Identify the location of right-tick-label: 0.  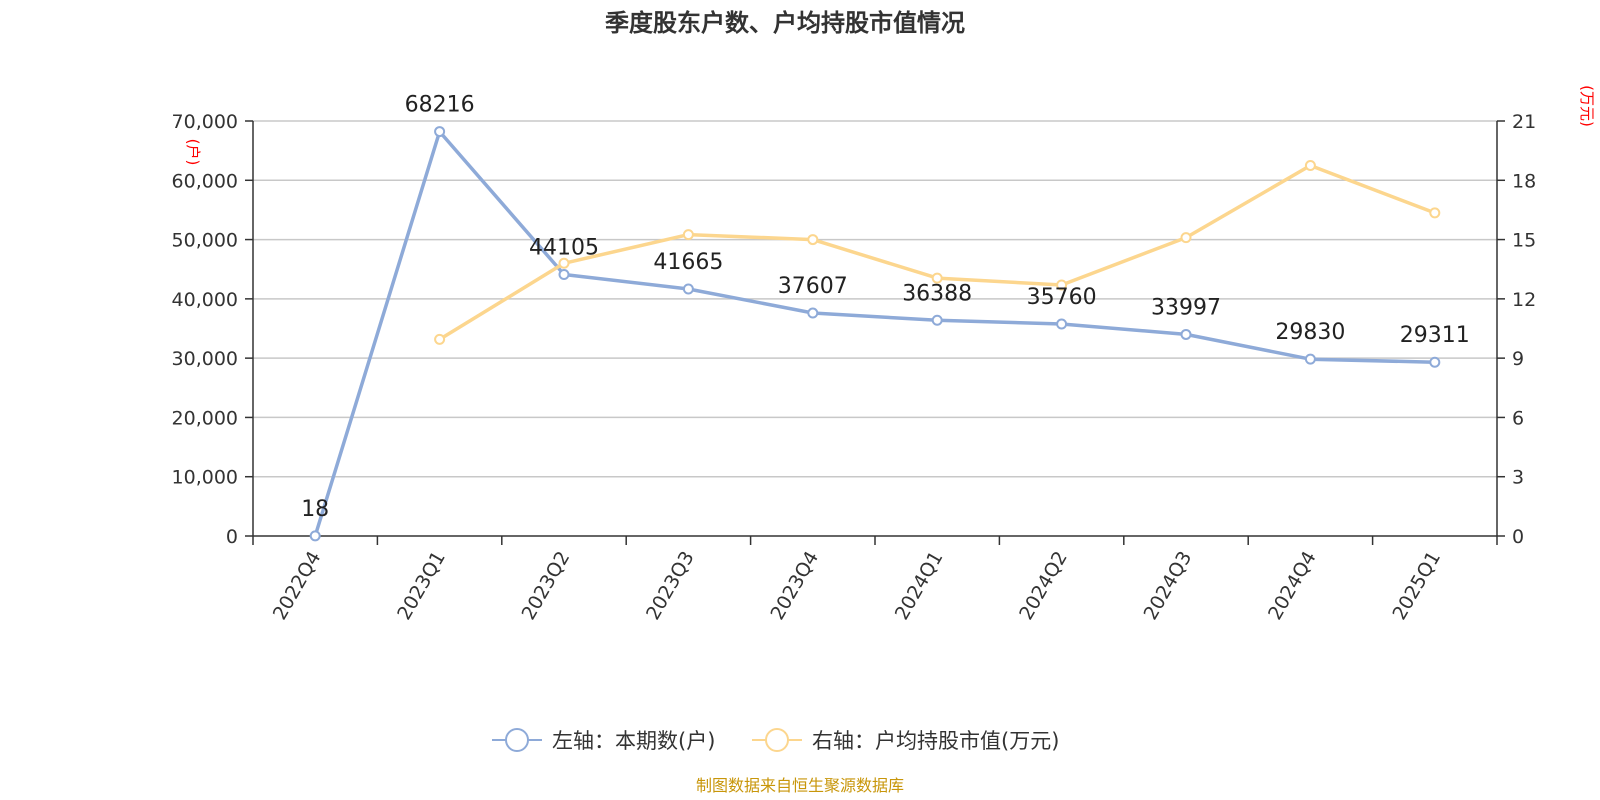
(1518, 537).